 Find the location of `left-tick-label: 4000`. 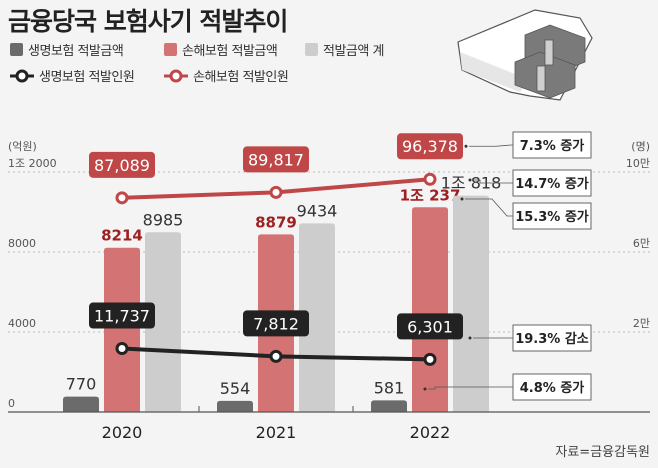

left-tick-label: 4000 is located at coordinates (22, 323).